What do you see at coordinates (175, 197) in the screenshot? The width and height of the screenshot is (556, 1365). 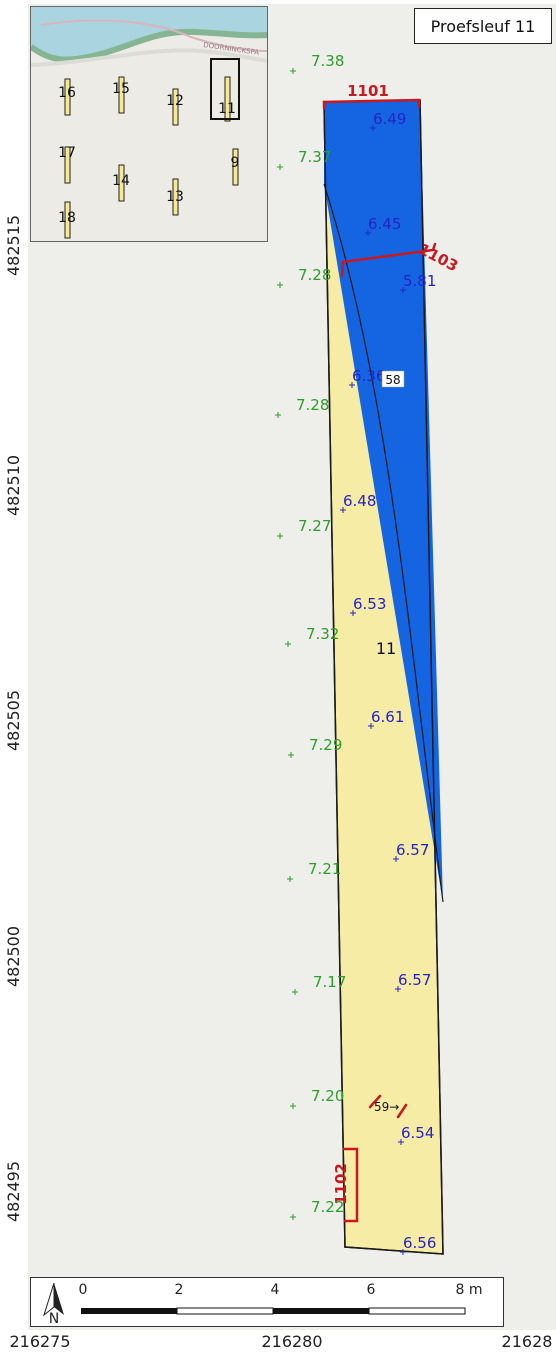 I see `inset-trench-13: 13` at bounding box center [175, 197].